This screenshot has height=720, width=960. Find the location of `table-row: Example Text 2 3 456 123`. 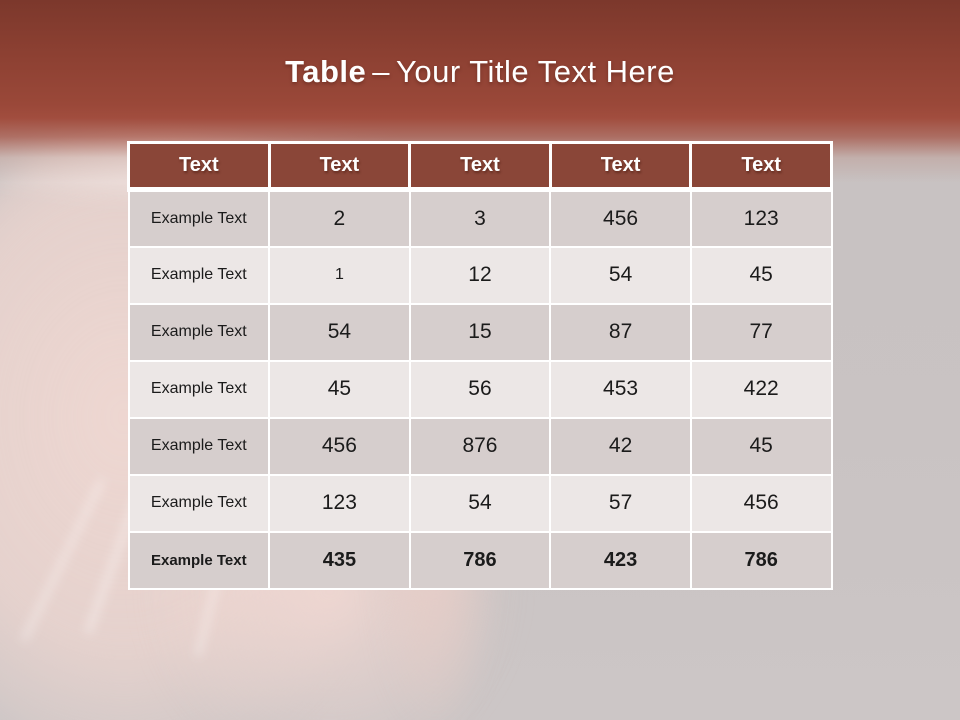

table-row: Example Text 2 3 456 123 is located at coordinates (480, 218).